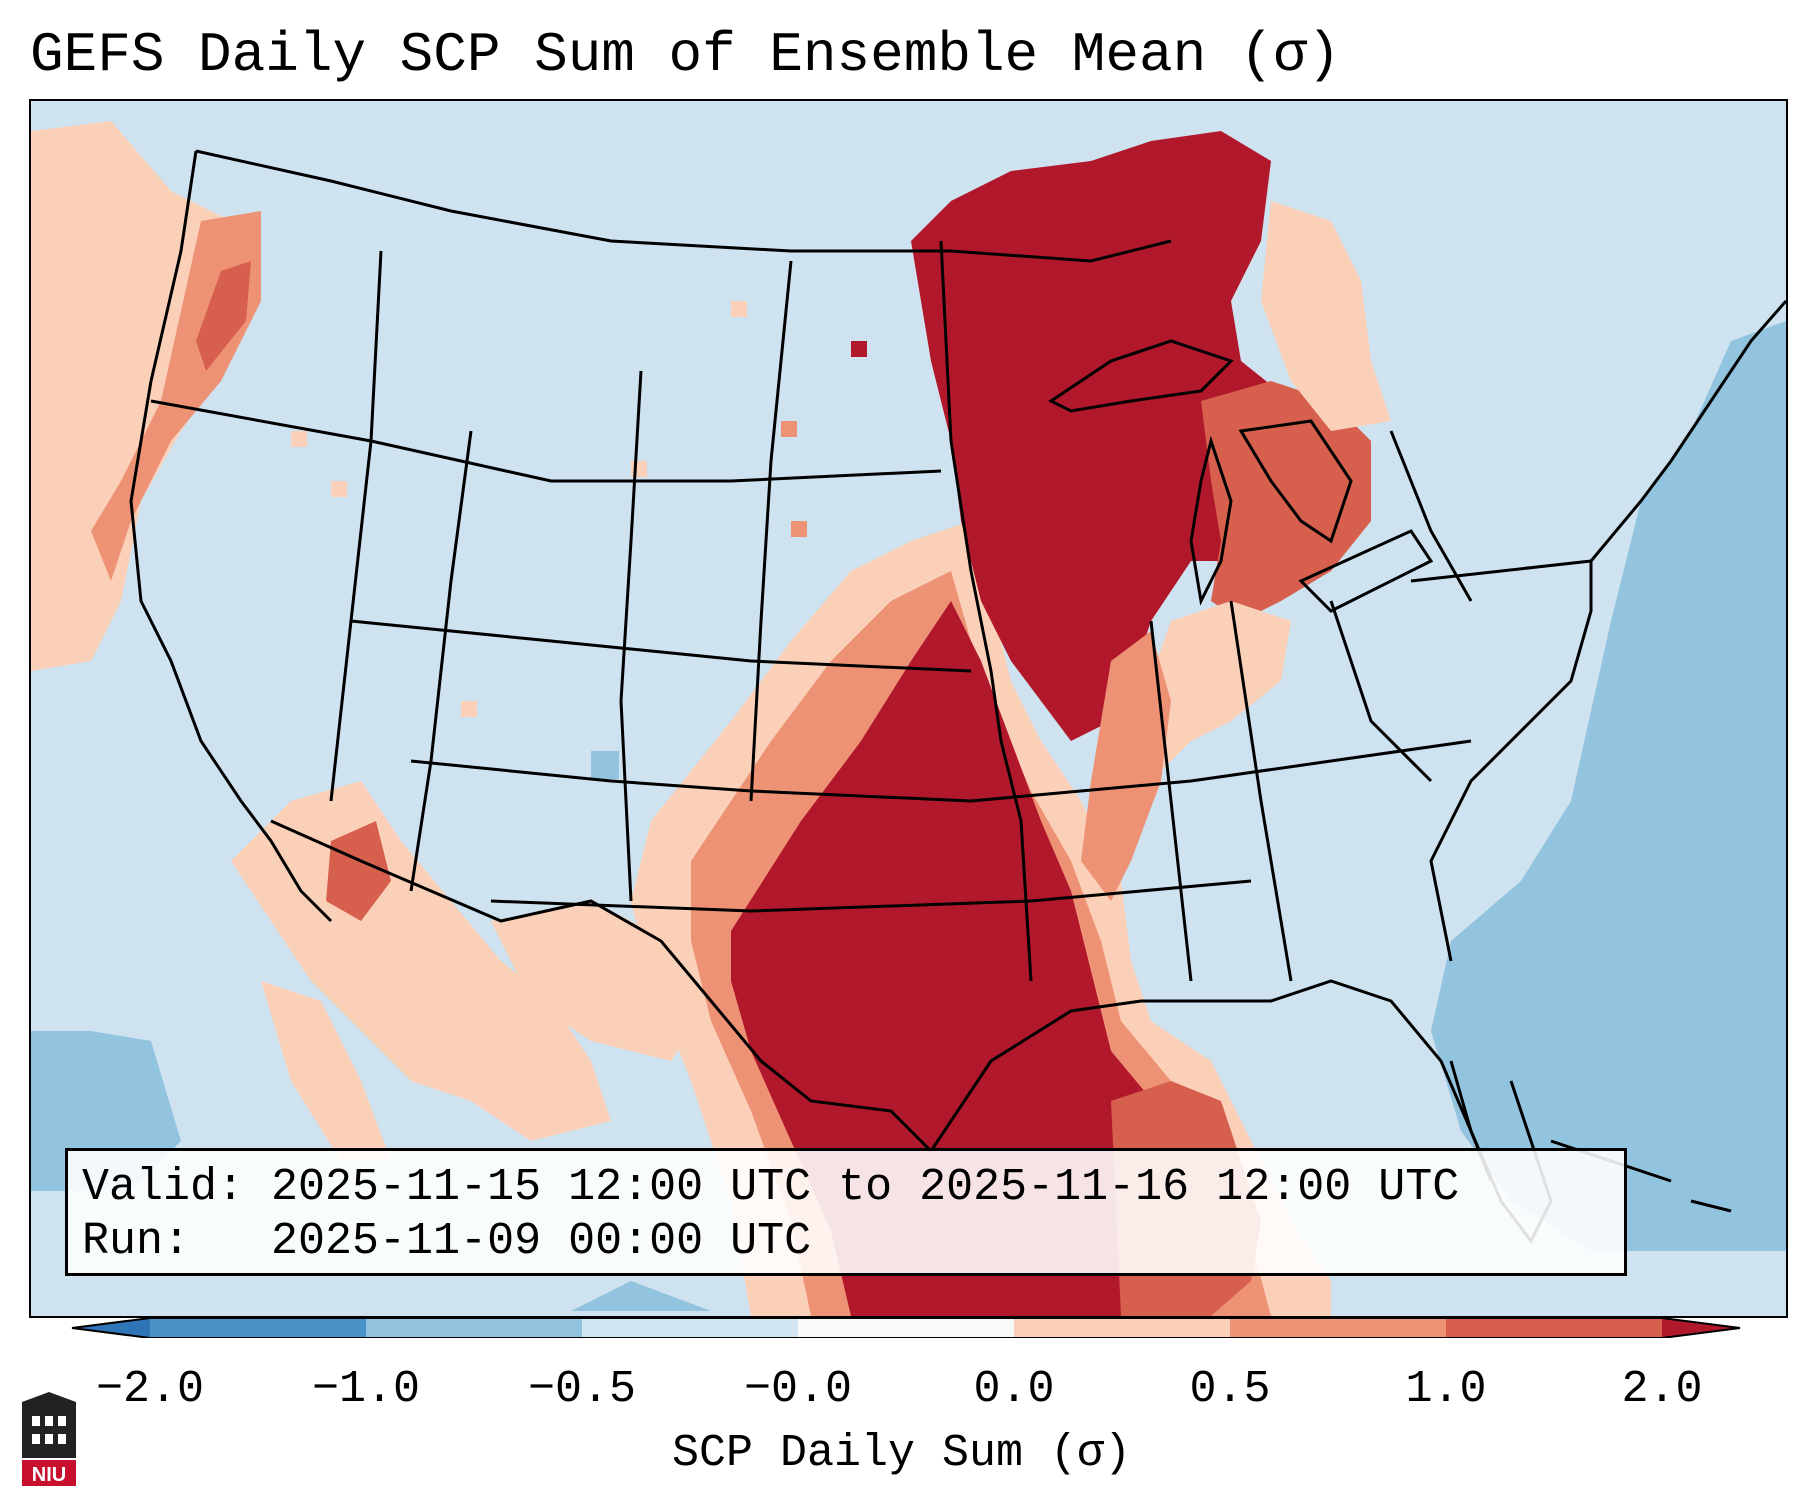 Image resolution: width=1803 pixels, height=1506 pixels. Describe the element at coordinates (358, 871) in the screenshot. I see `az-moderate` at that location.